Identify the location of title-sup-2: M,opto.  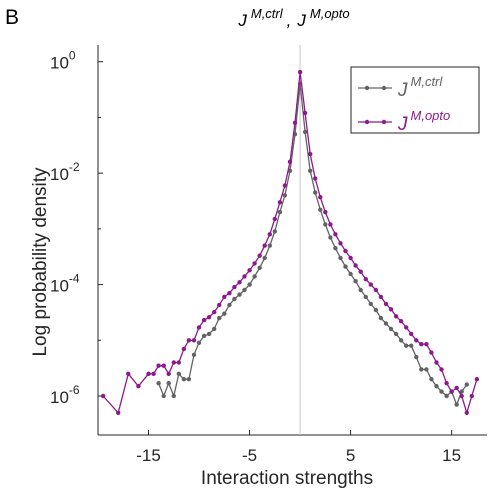
(330, 13).